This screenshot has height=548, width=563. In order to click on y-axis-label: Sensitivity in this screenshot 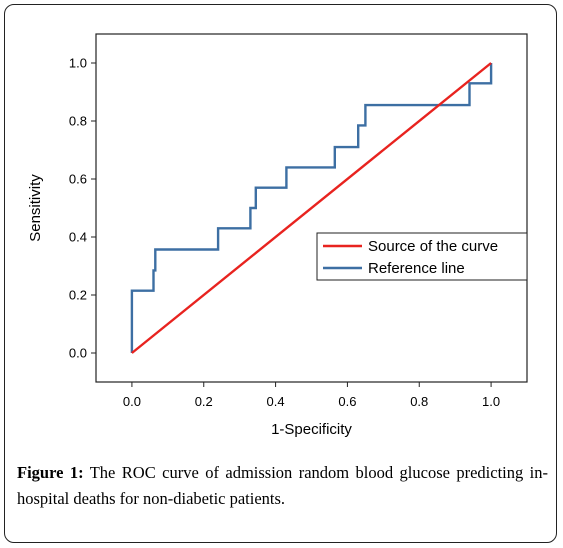, I will do `click(35, 208)`.